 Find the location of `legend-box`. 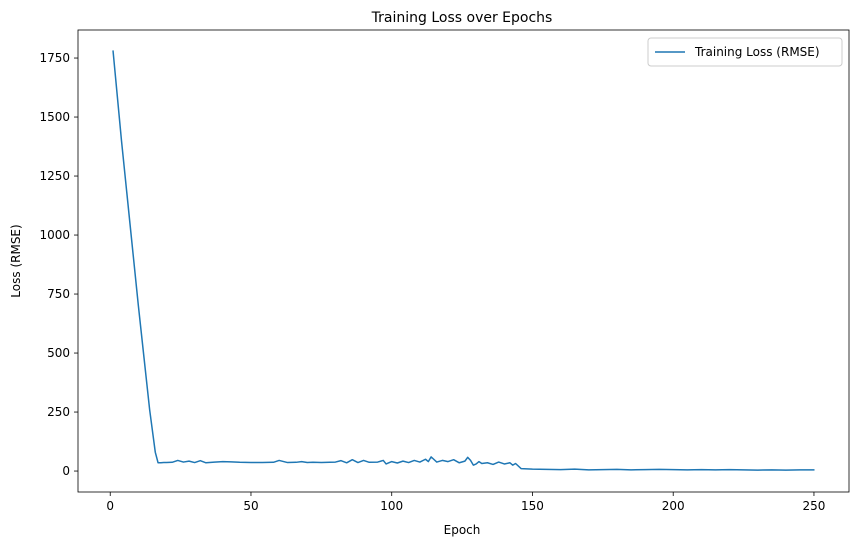

legend-box is located at coordinates (745, 52).